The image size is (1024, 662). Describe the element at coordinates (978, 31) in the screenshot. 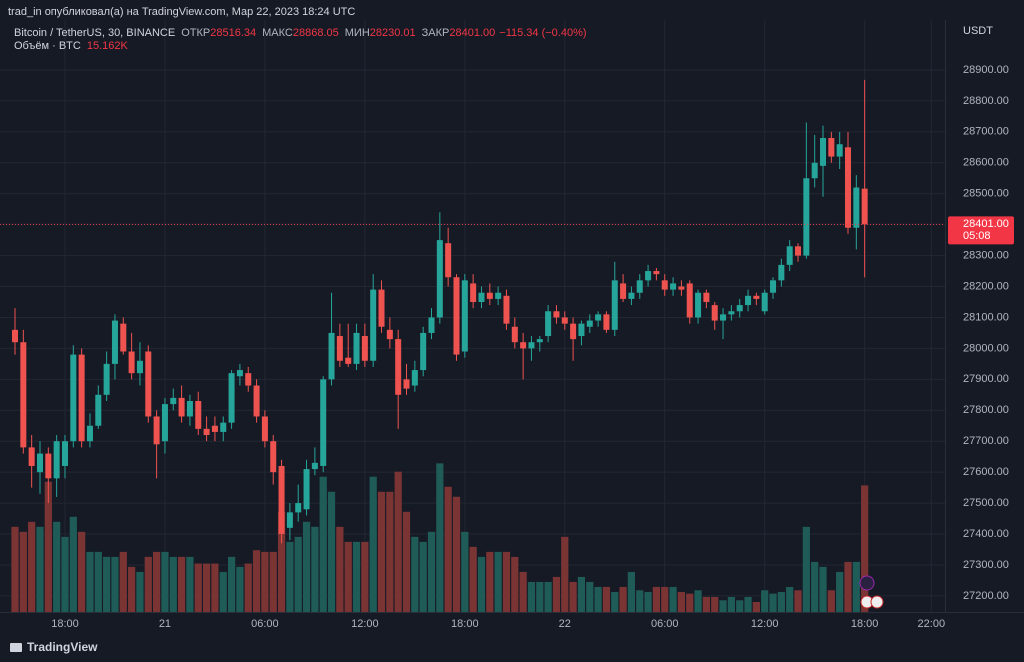

I see `price-axis-unit: USDT` at that location.